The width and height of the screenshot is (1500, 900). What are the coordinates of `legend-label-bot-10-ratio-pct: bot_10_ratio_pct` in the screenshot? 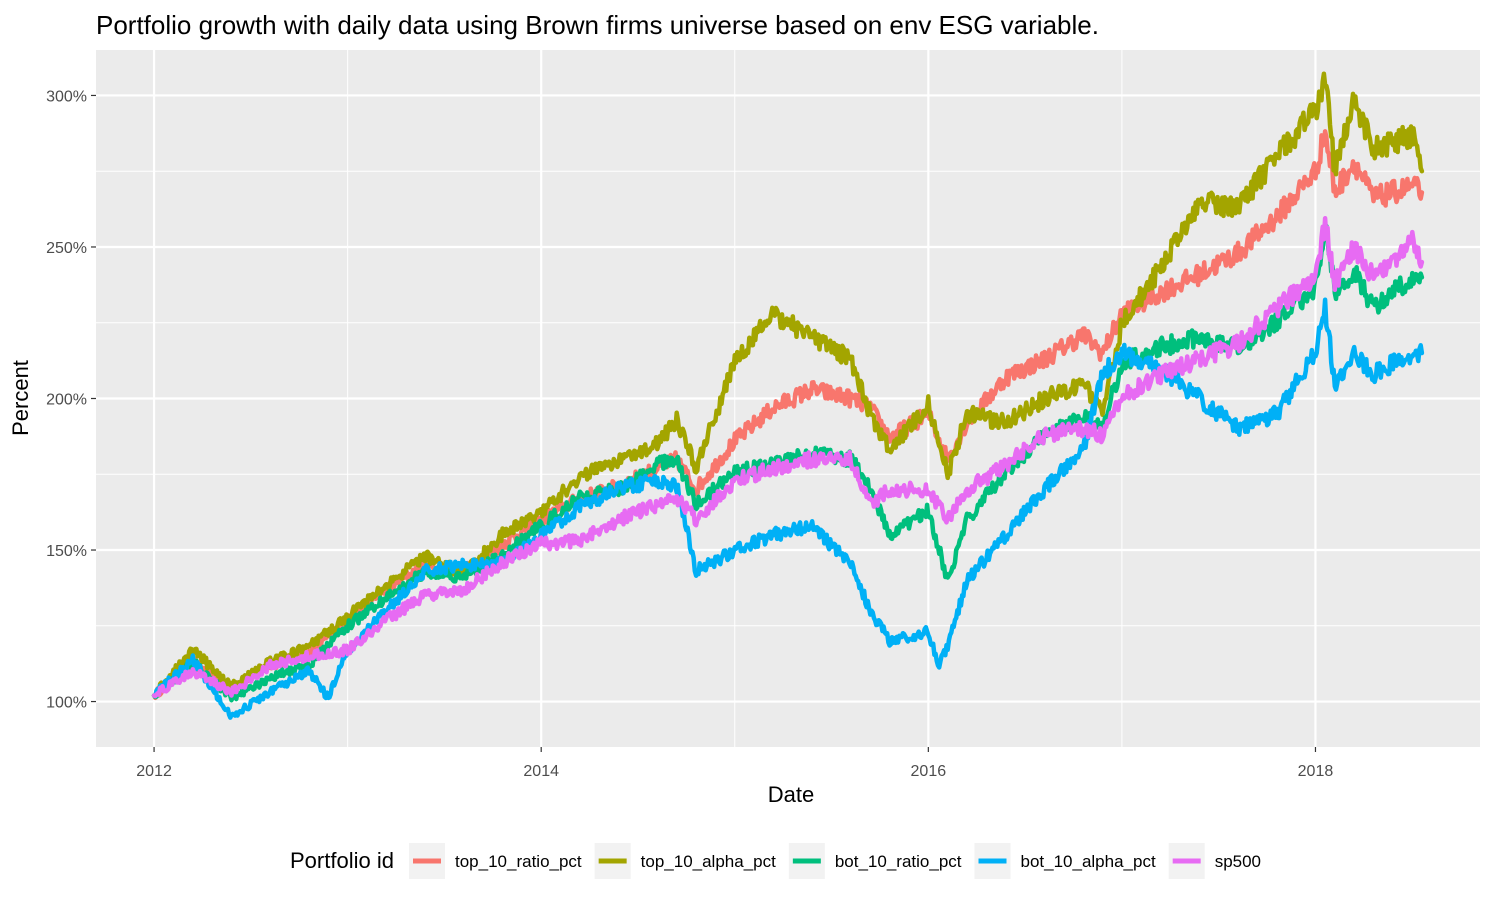 It's located at (898, 861).